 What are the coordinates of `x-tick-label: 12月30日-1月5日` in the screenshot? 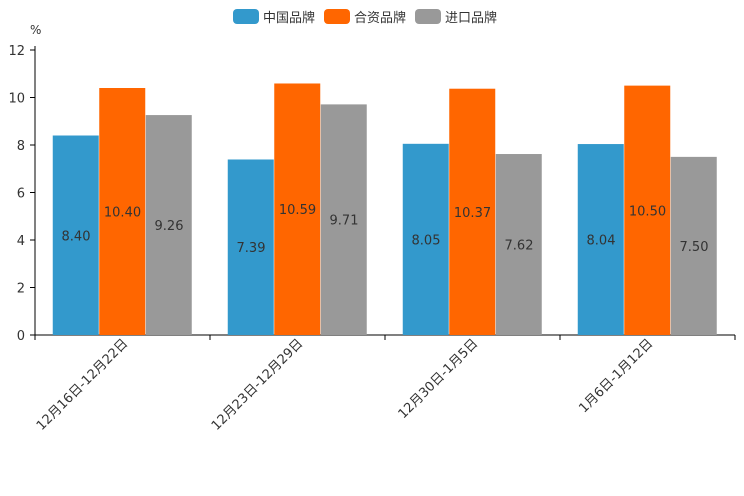 It's located at (439, 379).